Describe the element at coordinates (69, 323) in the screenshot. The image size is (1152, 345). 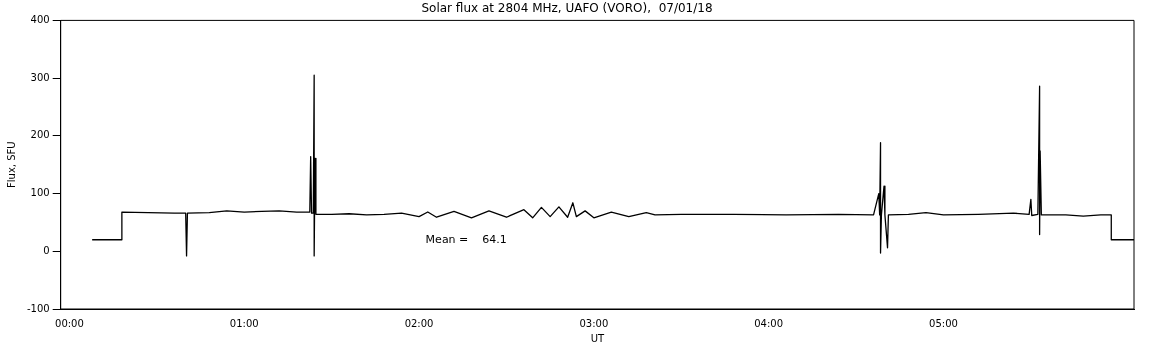
I see `x-tick-label: 00:00` at that location.